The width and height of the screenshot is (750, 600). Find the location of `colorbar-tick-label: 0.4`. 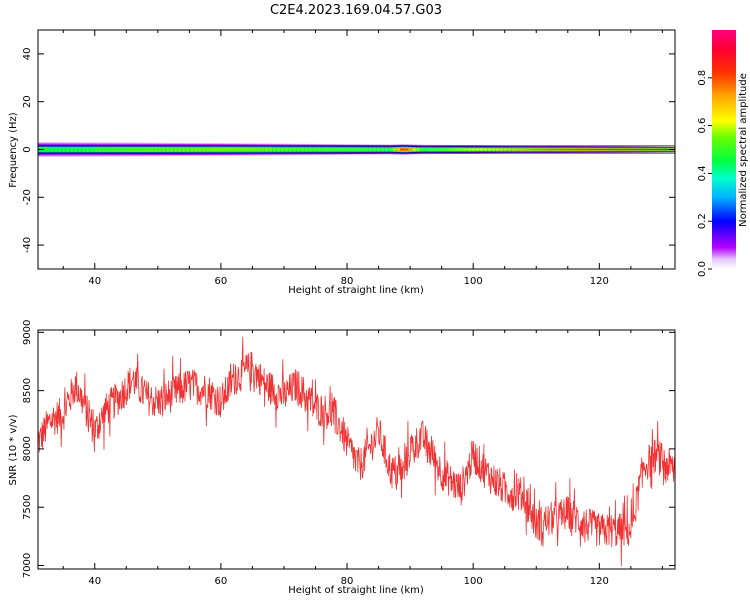

colorbar-tick-label: 0.4 is located at coordinates (702, 173).